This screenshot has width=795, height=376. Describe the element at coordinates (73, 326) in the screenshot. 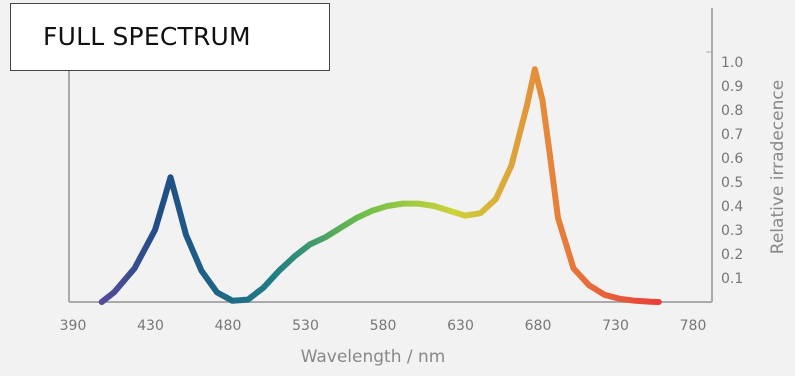

I see `x-tick-label: 390` at that location.